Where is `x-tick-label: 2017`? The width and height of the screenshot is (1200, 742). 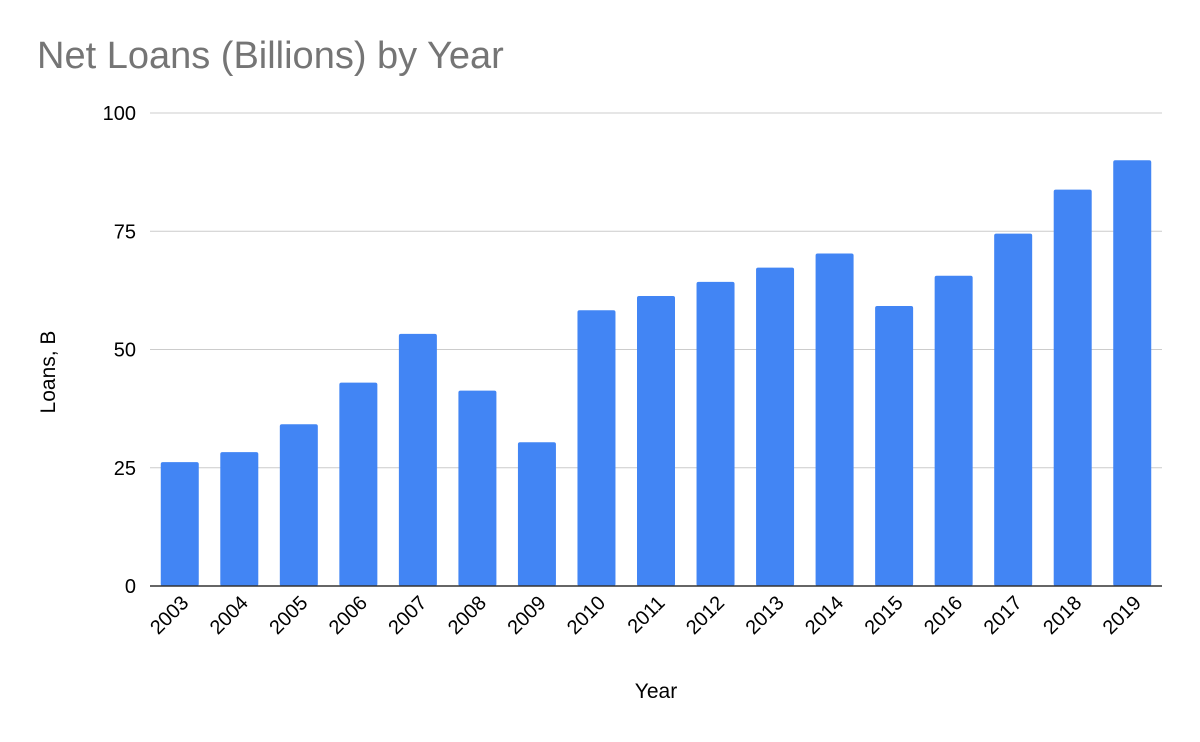
x-tick-label: 2017 is located at coordinates (1003, 615).